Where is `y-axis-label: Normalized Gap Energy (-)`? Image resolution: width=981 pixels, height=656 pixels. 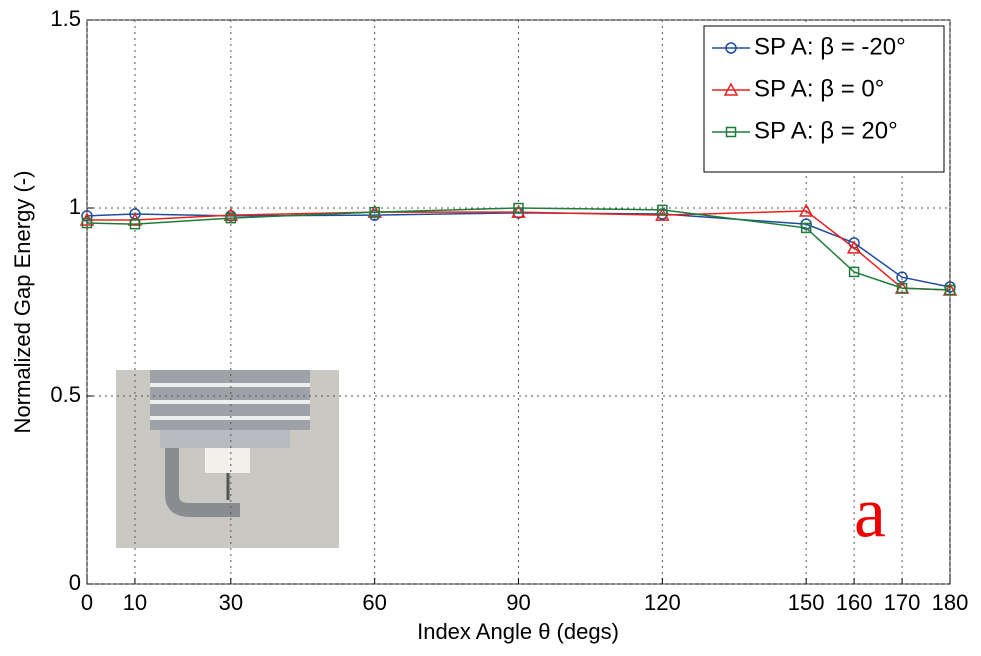
y-axis-label: Normalized Gap Energy (-) is located at coordinates (22, 302).